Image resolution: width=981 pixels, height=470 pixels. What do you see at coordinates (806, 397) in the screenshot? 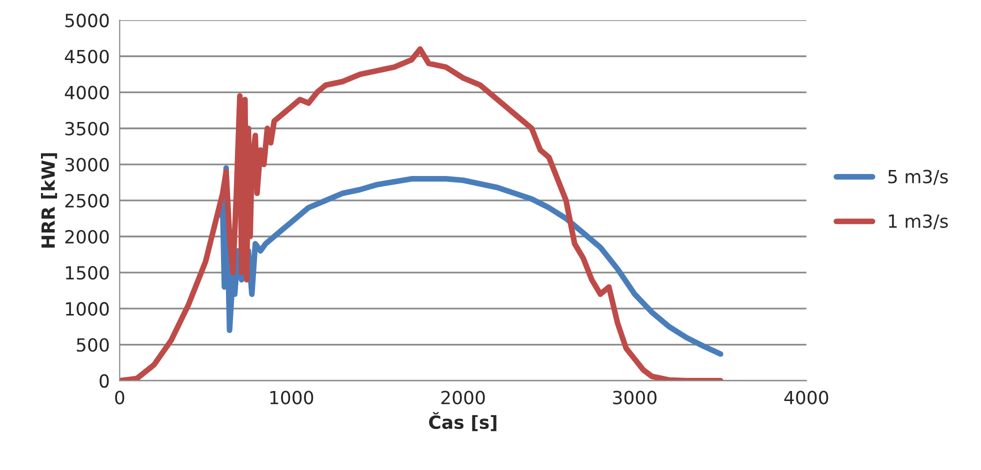
I see `x-tick-label: 4000` at bounding box center [806, 397].